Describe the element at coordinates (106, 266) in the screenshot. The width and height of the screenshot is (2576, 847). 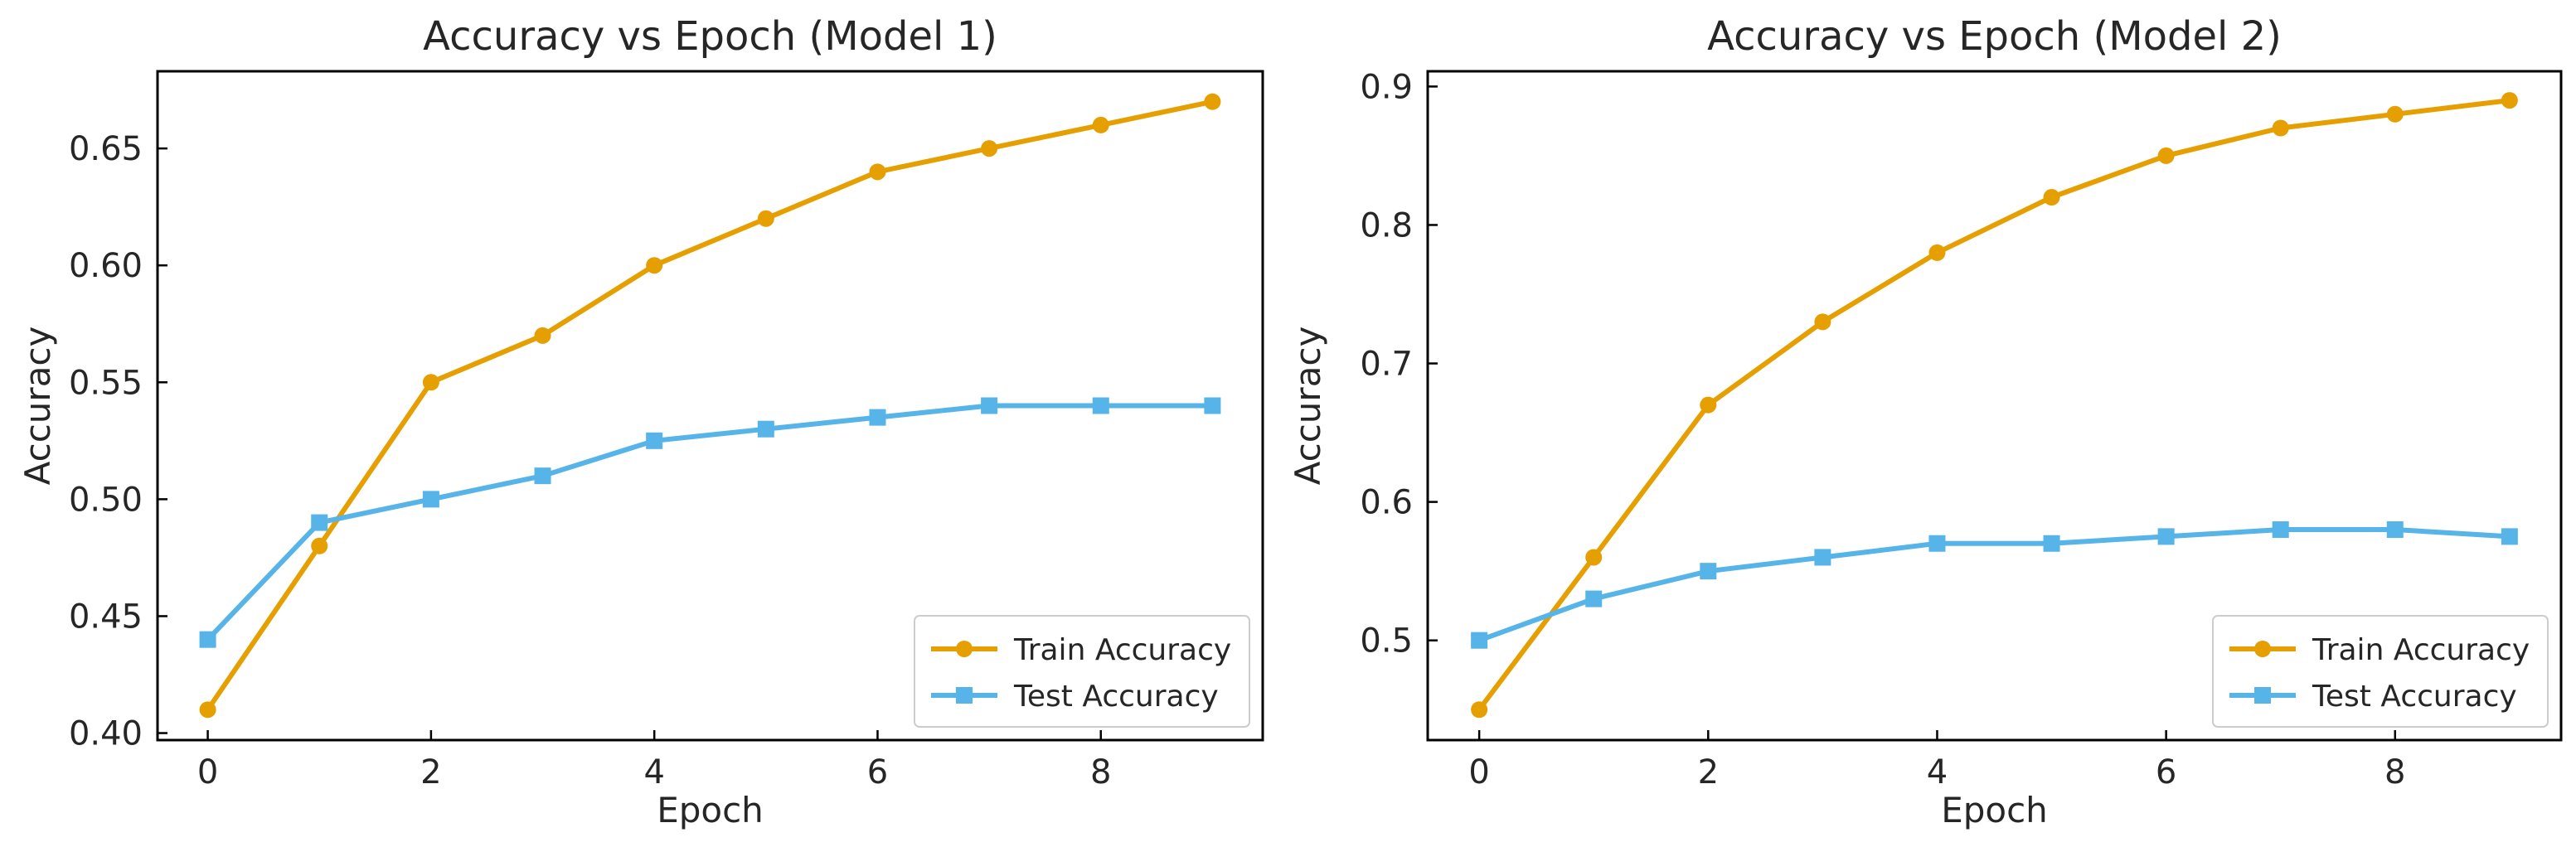
I see `y-tick-label: 0.60` at that location.